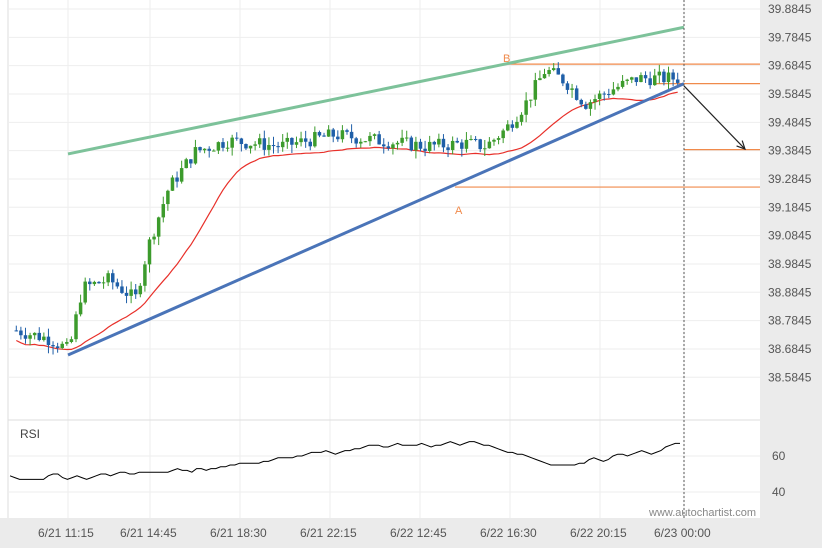 Image resolution: width=822 pixels, height=548 pixels. What do you see at coordinates (790, 264) in the screenshot?
I see `price-tick-label: 38.9845` at bounding box center [790, 264].